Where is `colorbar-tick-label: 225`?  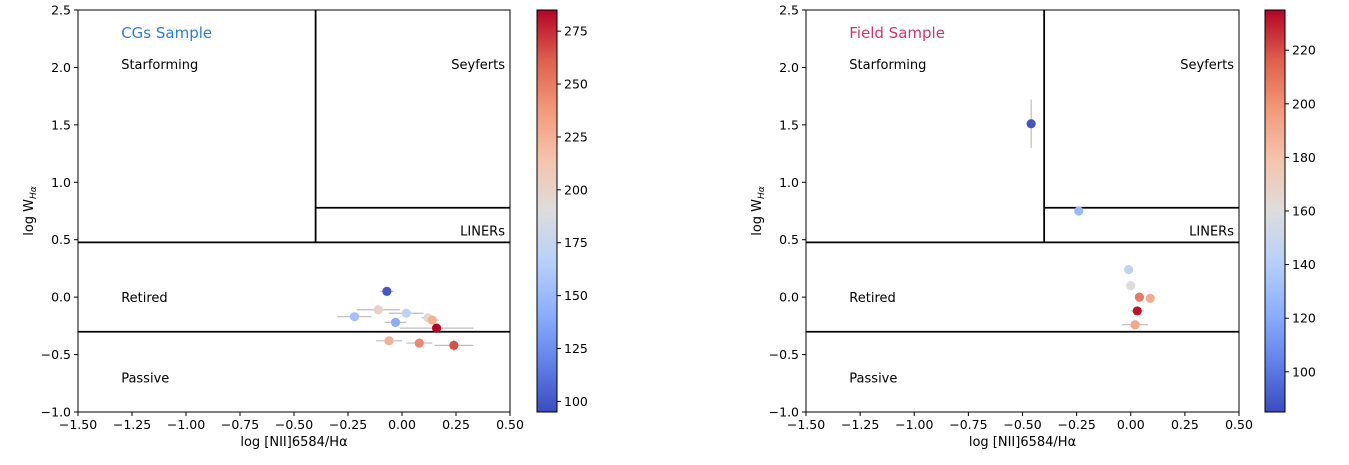
colorbar-tick-label: 225 is located at coordinates (576, 136).